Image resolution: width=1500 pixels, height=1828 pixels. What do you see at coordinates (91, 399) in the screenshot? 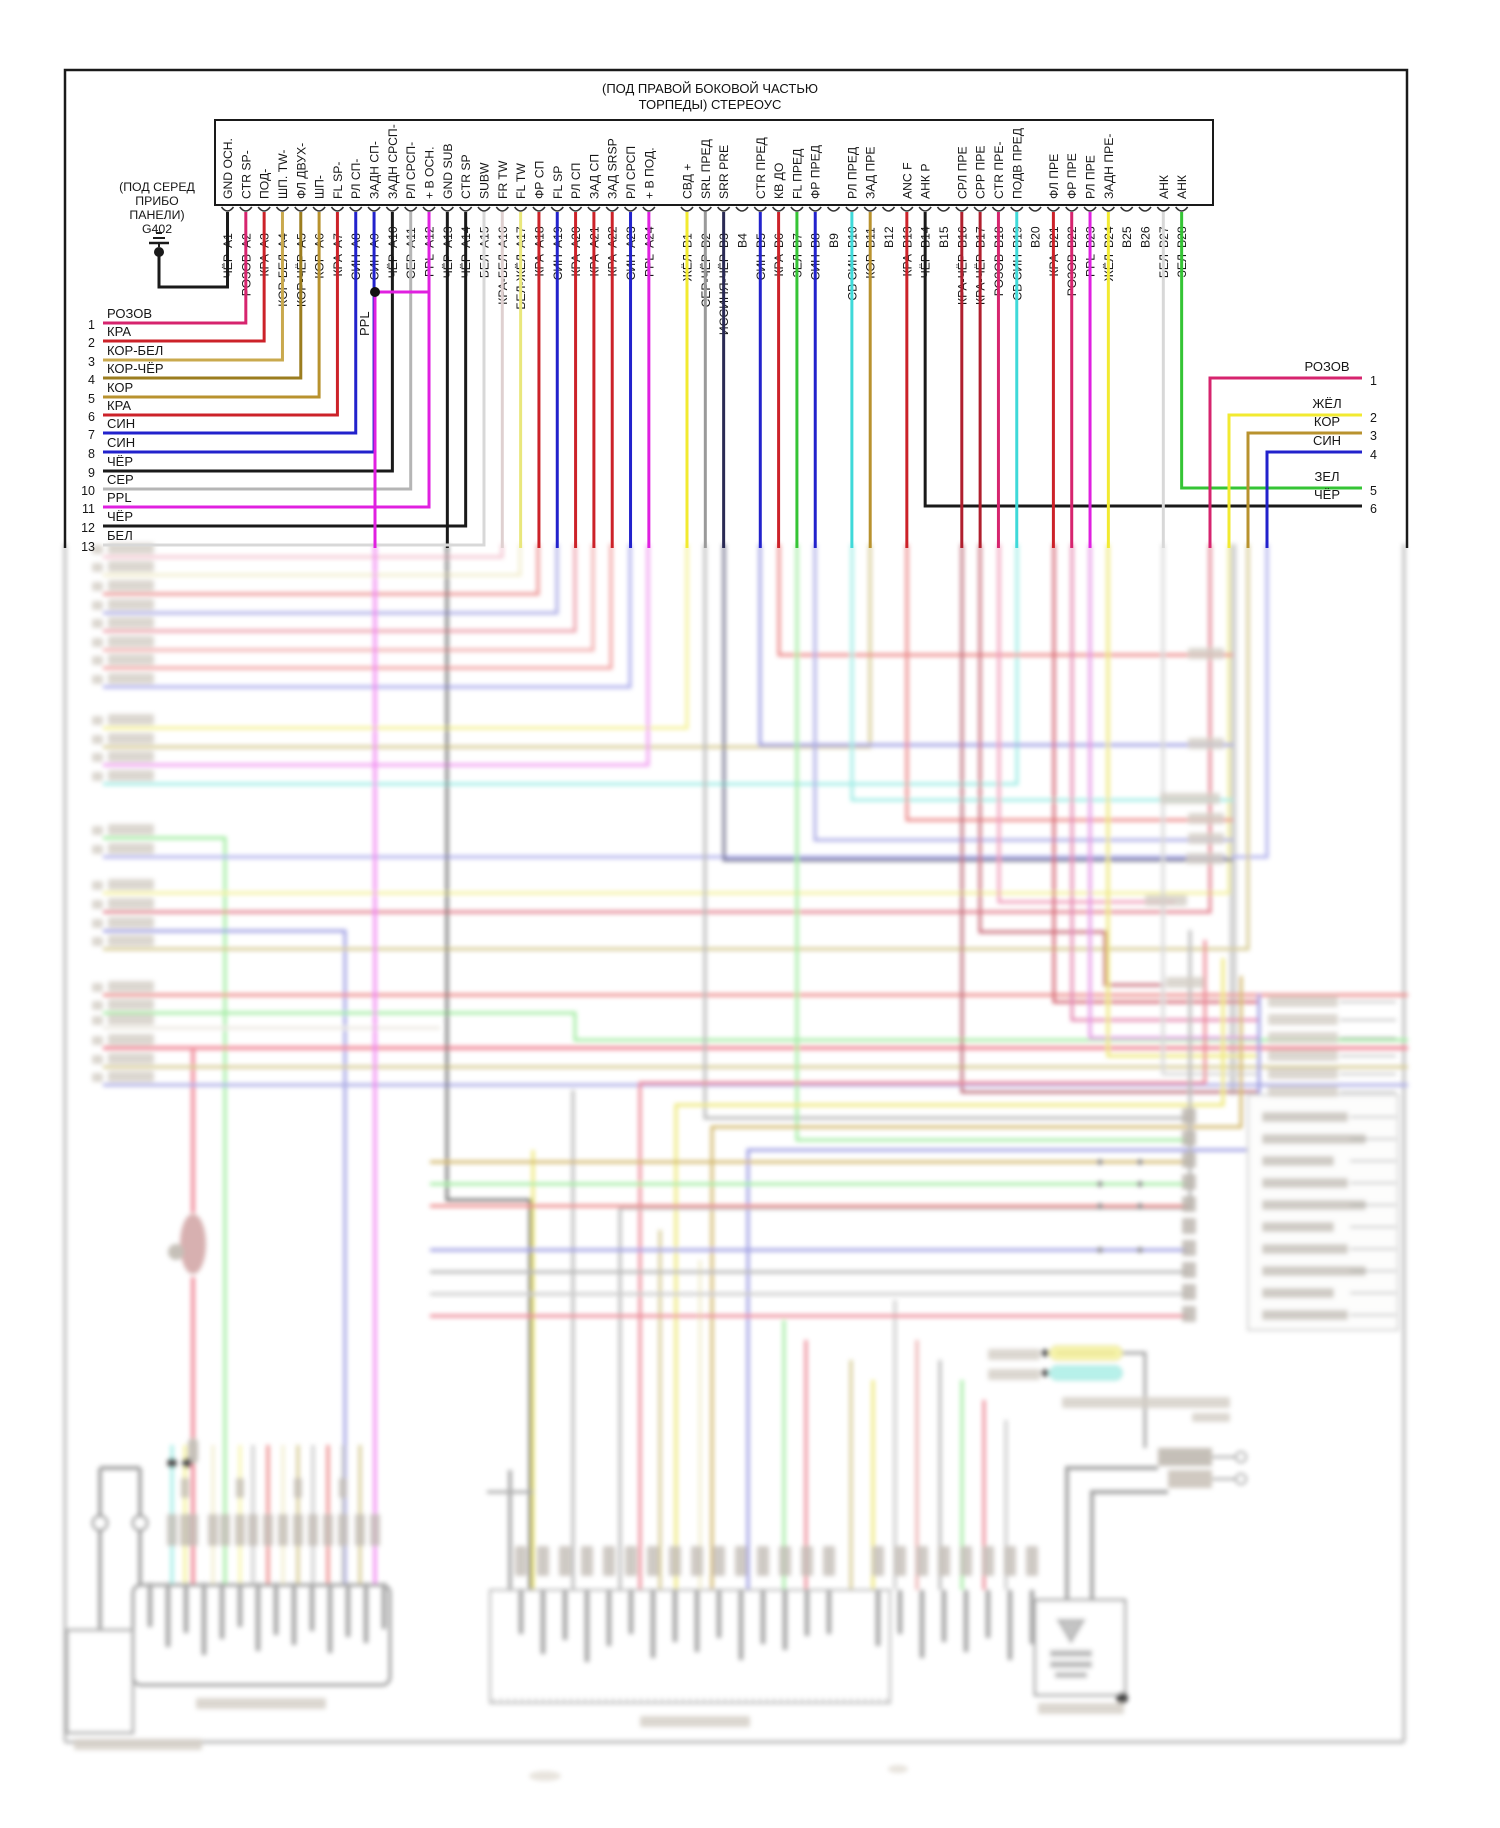
I see `left-row-number: 5` at bounding box center [91, 399].